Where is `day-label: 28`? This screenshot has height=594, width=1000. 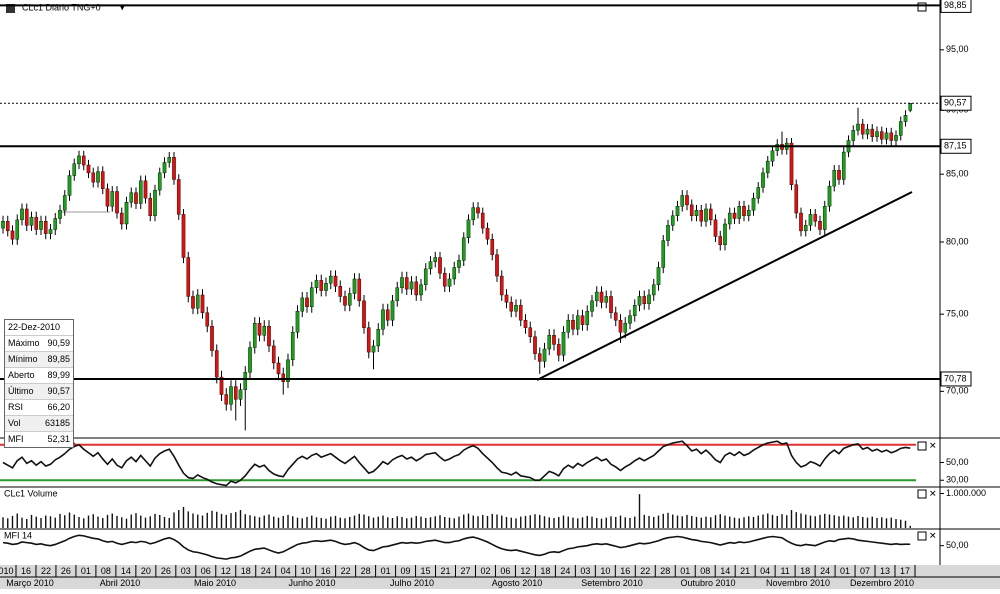
day-label: 28 is located at coordinates (366, 571).